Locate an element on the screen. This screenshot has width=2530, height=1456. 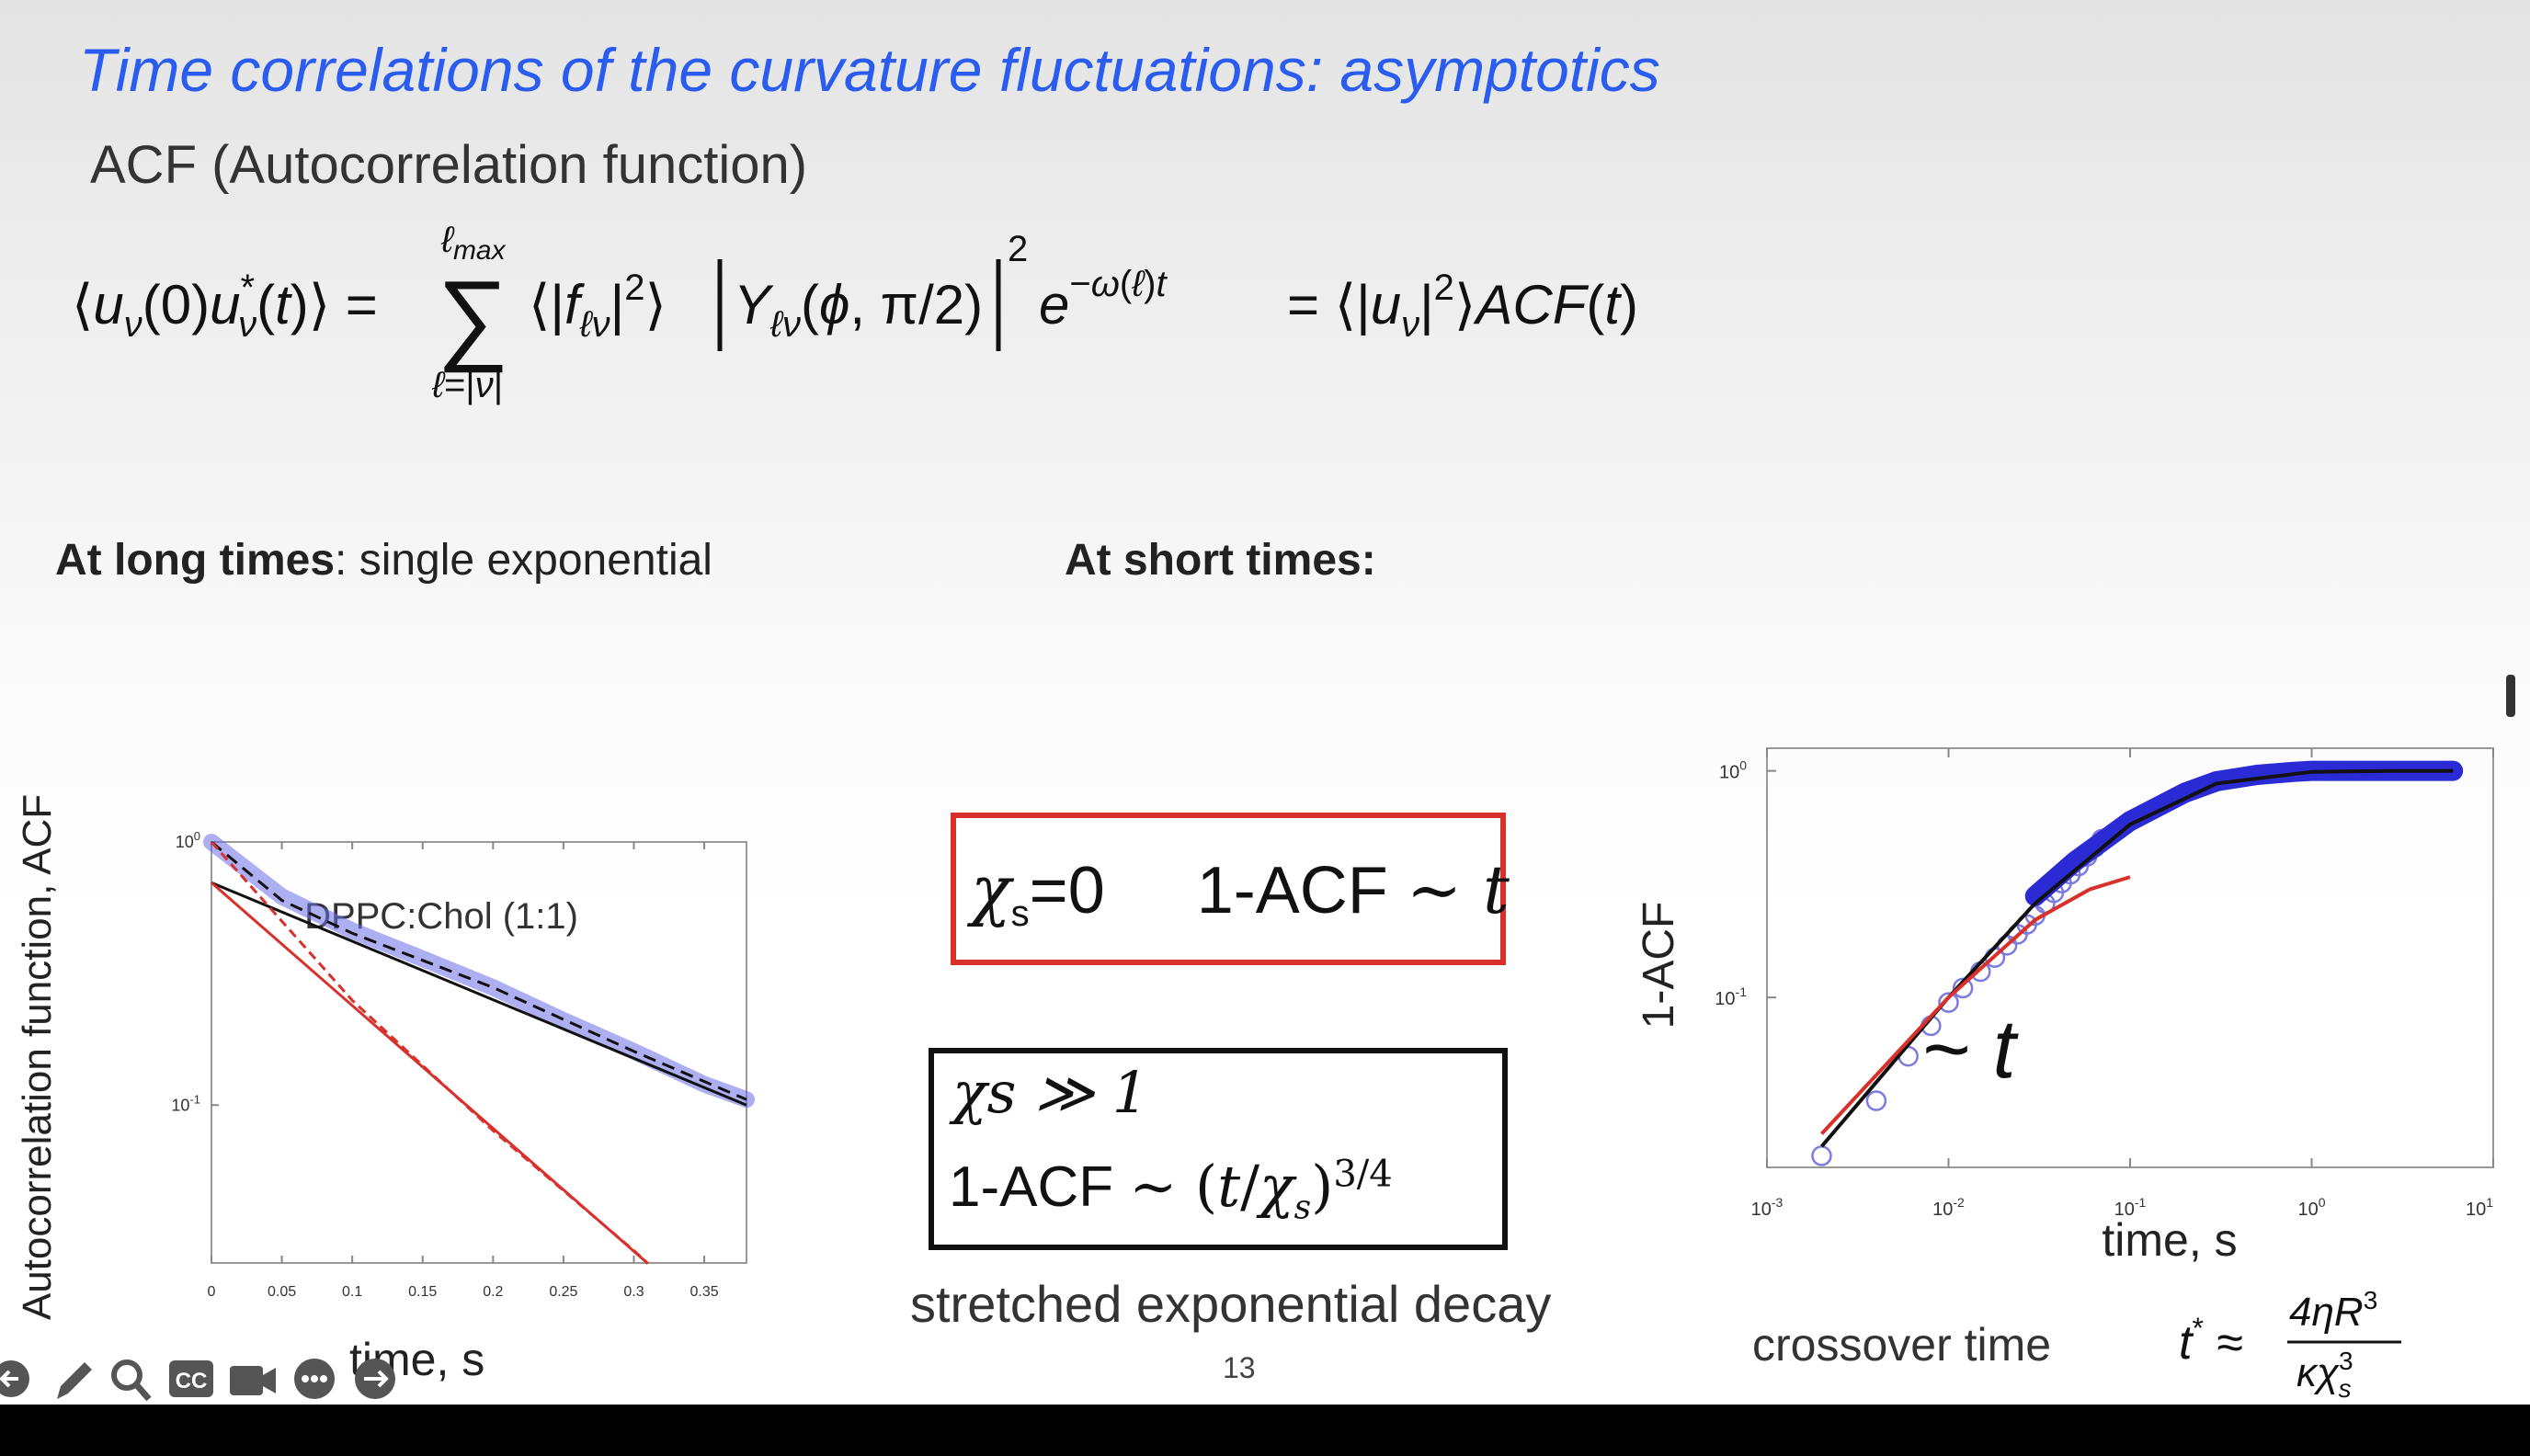
svg-text: t* ≈ is located at coordinates (2211, 1341).